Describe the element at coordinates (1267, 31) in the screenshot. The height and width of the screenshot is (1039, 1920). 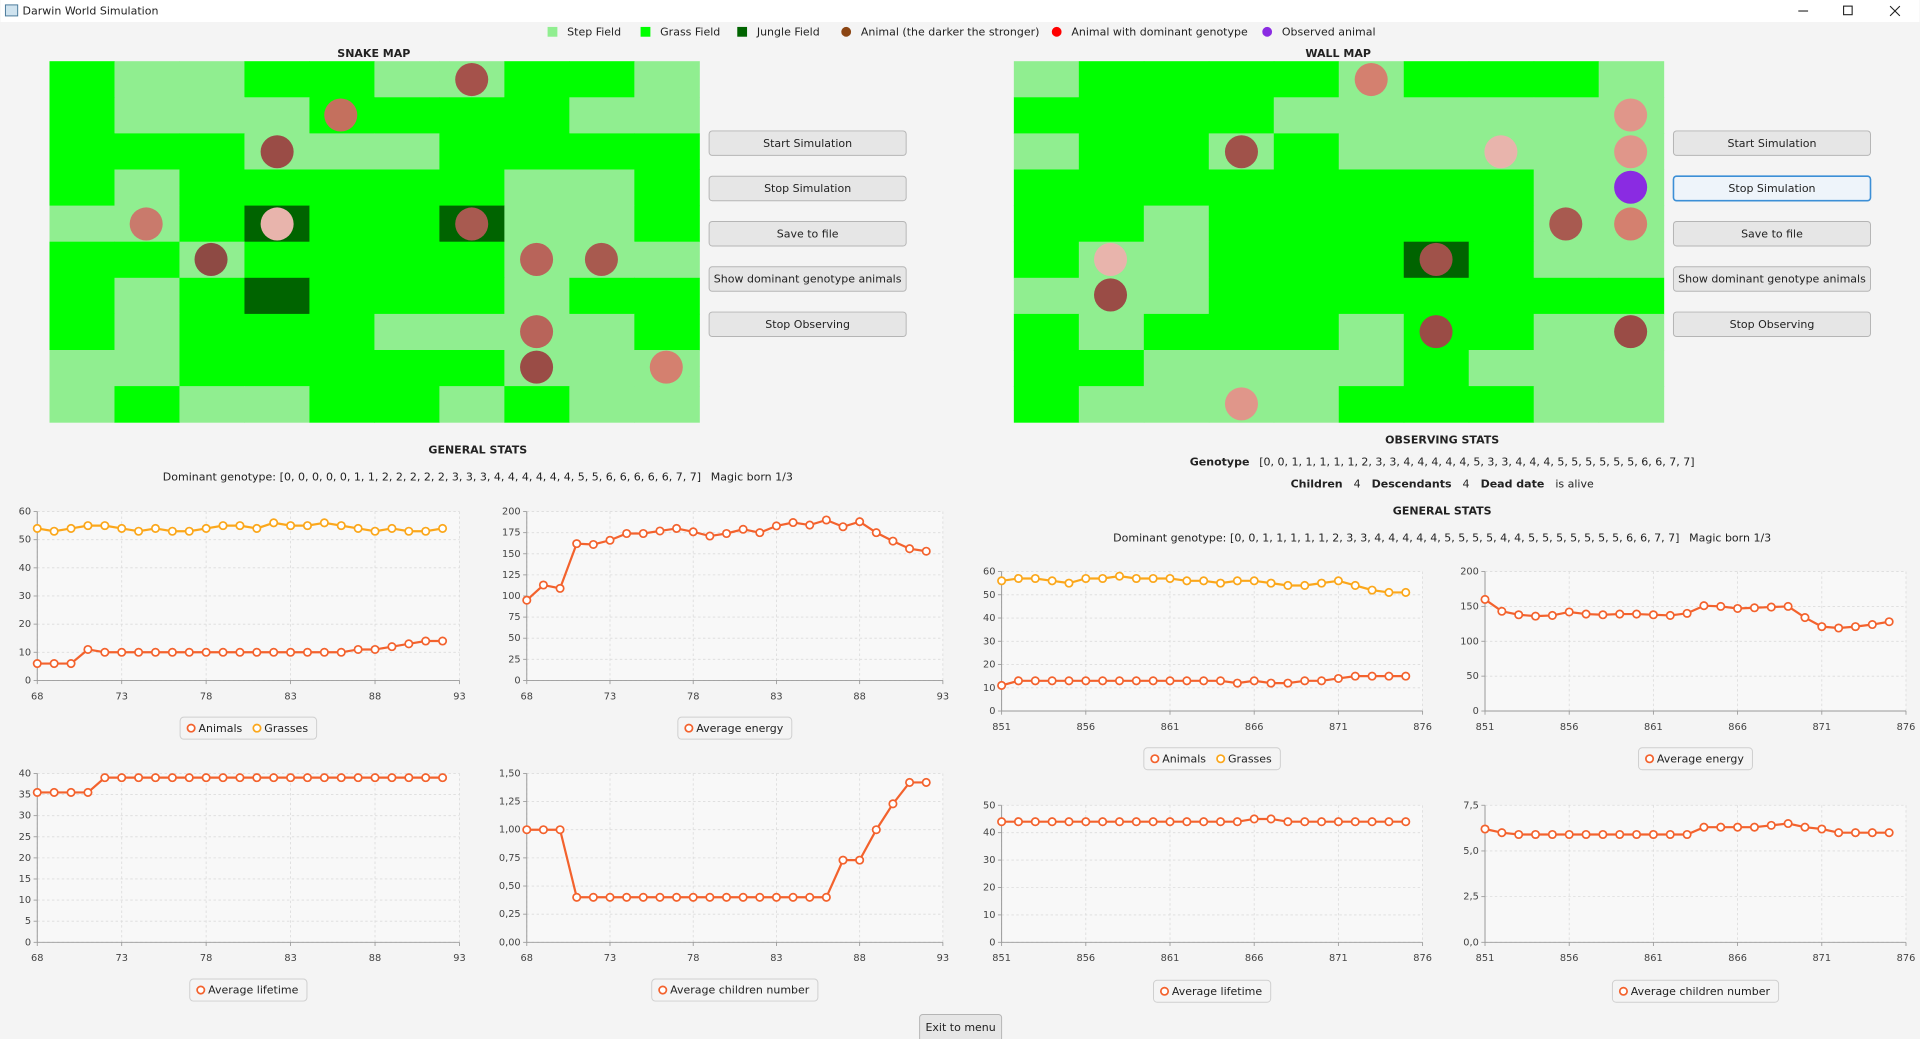
I see `legend-swatch` at that location.